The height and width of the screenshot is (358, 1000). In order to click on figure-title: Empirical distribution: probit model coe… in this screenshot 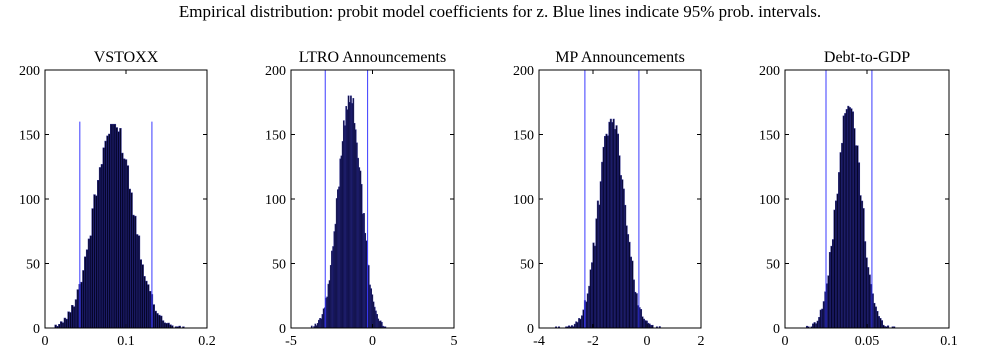, I will do `click(500, 11)`.